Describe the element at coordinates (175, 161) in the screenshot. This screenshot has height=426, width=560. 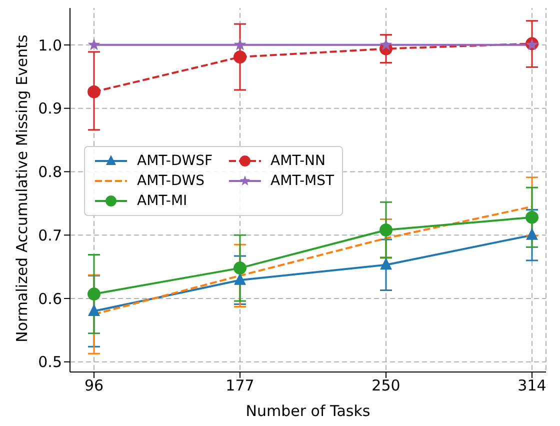
I see `legend-label: AMT-DWSF` at that location.